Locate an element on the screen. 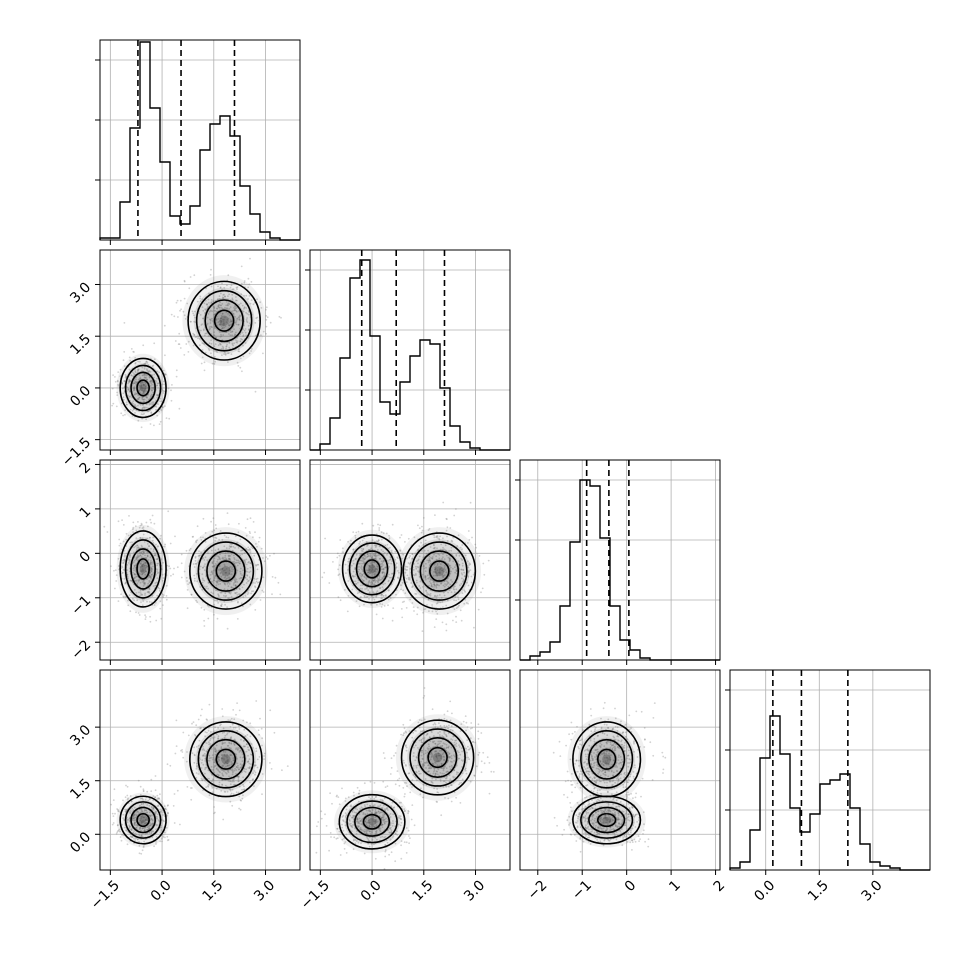 This screenshot has height=970, width=970. contour-line is located at coordinates (226, 571).